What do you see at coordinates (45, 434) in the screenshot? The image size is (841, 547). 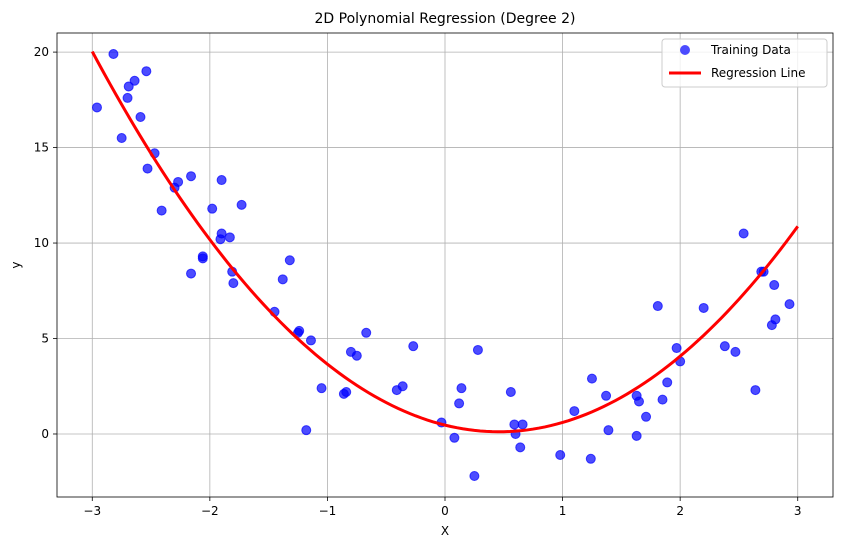 I see `y-tick-label: 0` at bounding box center [45, 434].